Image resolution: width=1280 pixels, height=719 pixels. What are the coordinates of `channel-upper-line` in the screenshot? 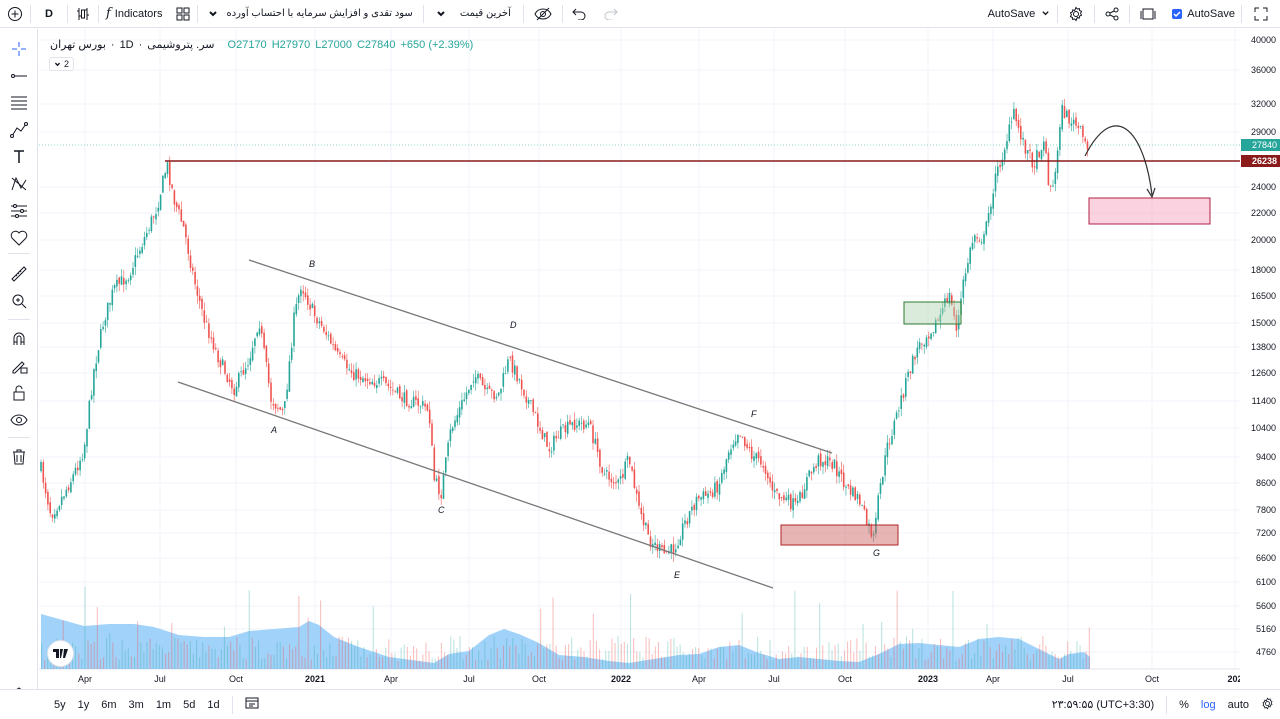 It's located at (540, 356).